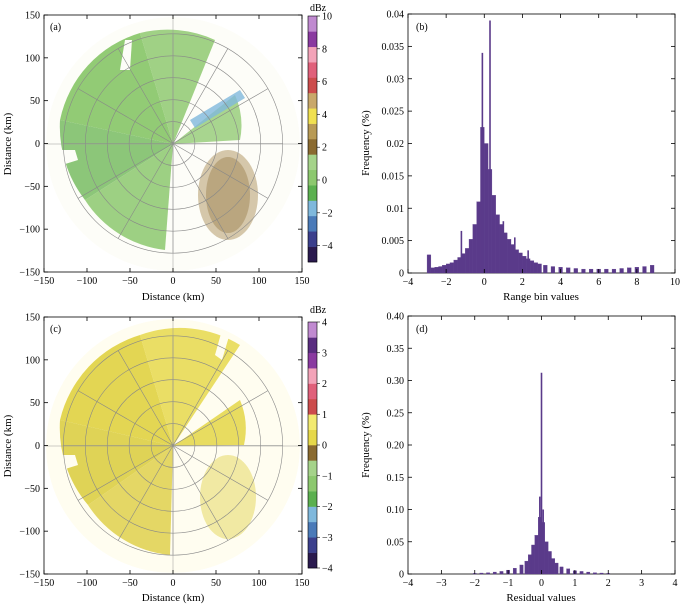 The height and width of the screenshot is (606, 700). I want to click on y-tick-label: 0.035, so click(393, 47).